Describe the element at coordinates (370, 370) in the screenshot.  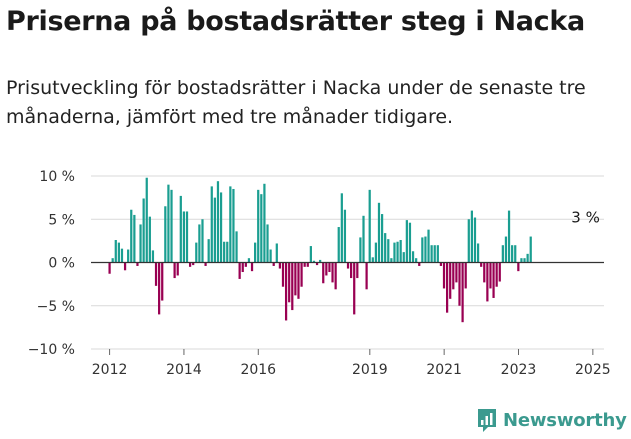
I see `x-tick-label: 2019` at that location.